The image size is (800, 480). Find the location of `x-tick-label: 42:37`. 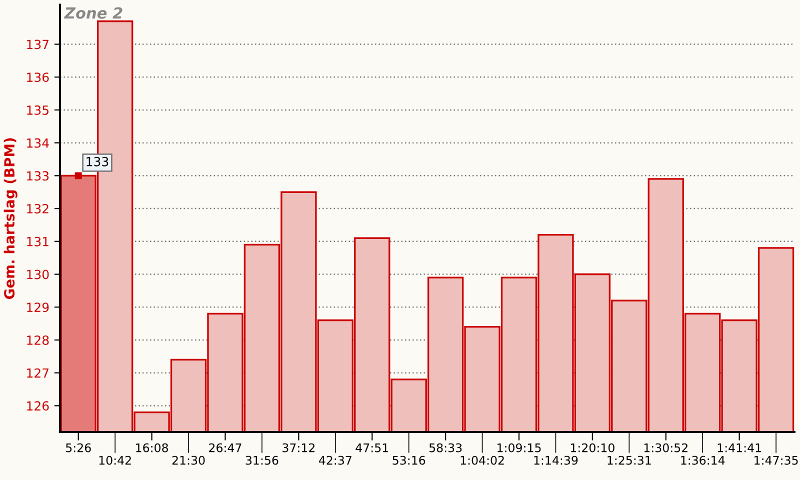

x-tick-label: 42:37 is located at coordinates (335, 460).